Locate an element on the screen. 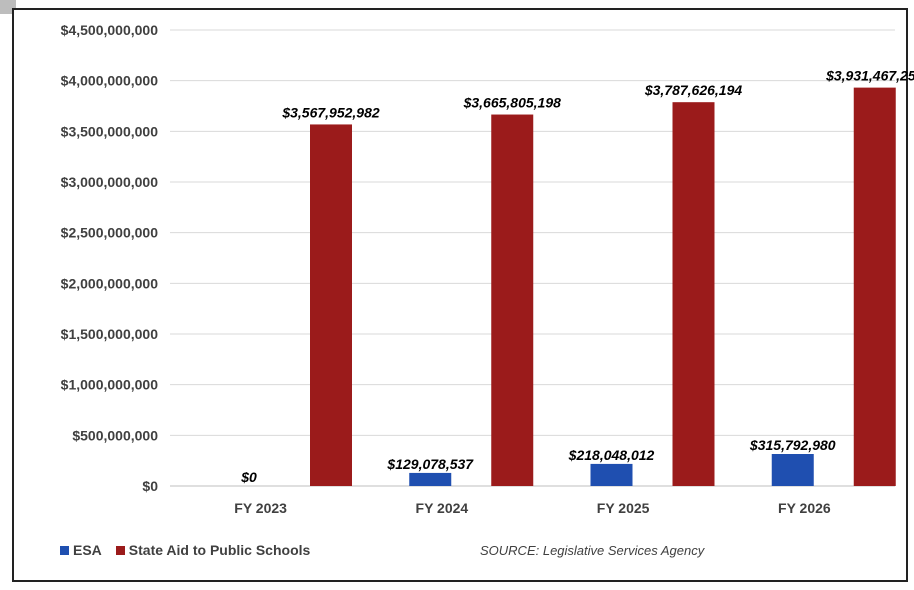 The width and height of the screenshot is (914, 590). data-label-state-aid: $3,567,952,982 is located at coordinates (330, 112).